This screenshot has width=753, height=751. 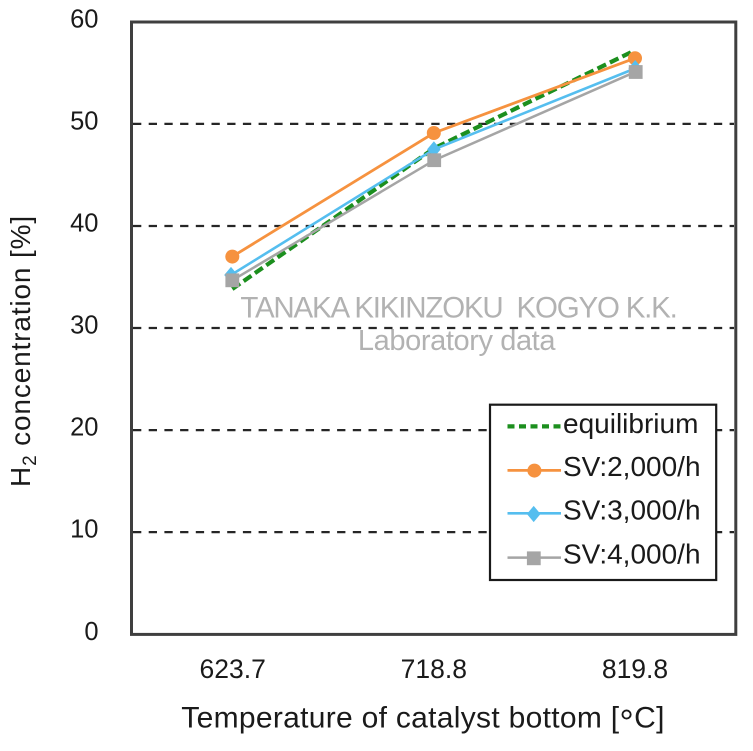 What do you see at coordinates (84, 530) in the screenshot?
I see `svg-text: 10` at bounding box center [84, 530].